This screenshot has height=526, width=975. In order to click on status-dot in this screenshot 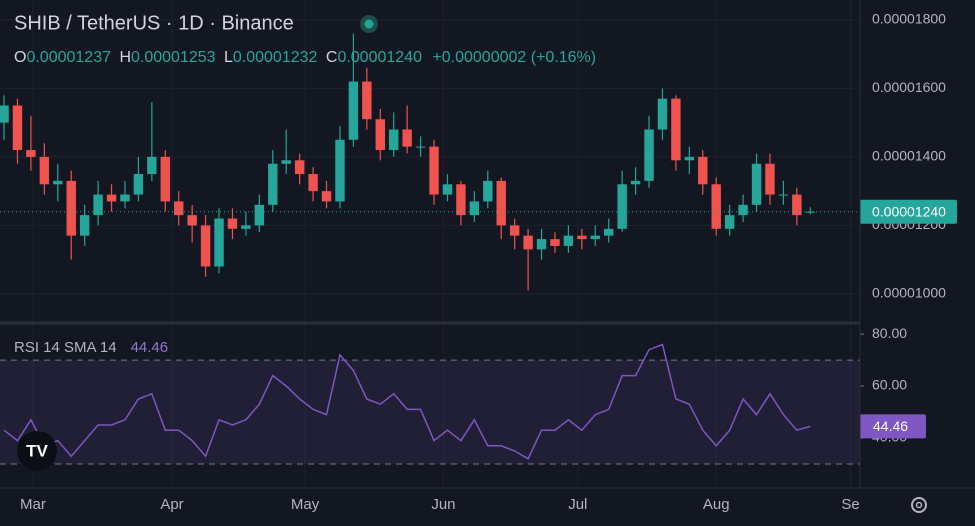, I will do `click(369, 24)`.